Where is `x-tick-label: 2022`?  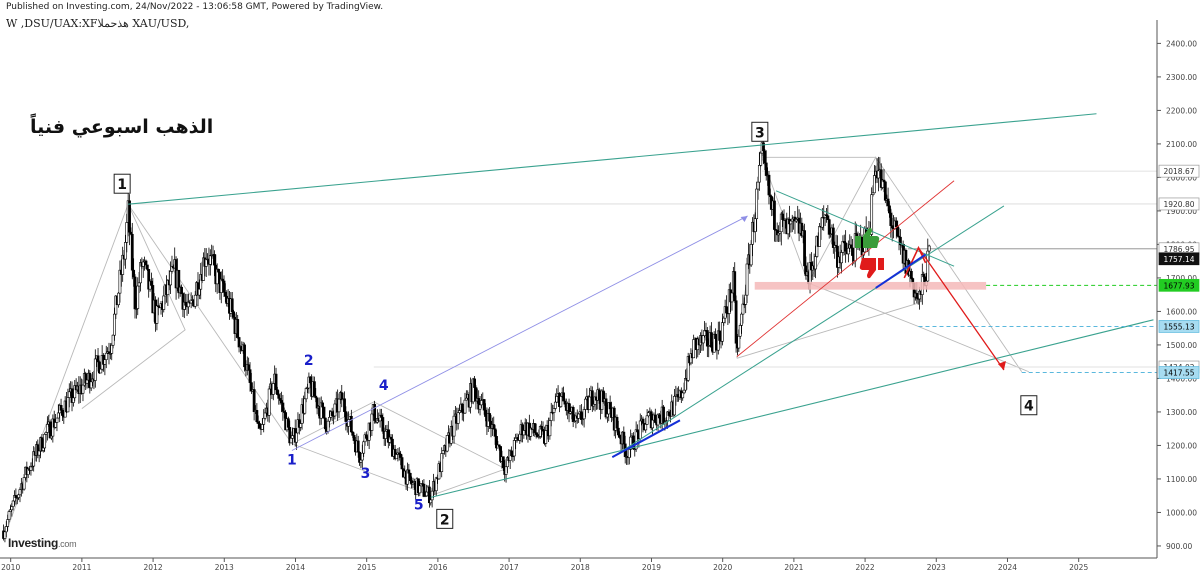
x-tick-label: 2022 is located at coordinates (865, 567).